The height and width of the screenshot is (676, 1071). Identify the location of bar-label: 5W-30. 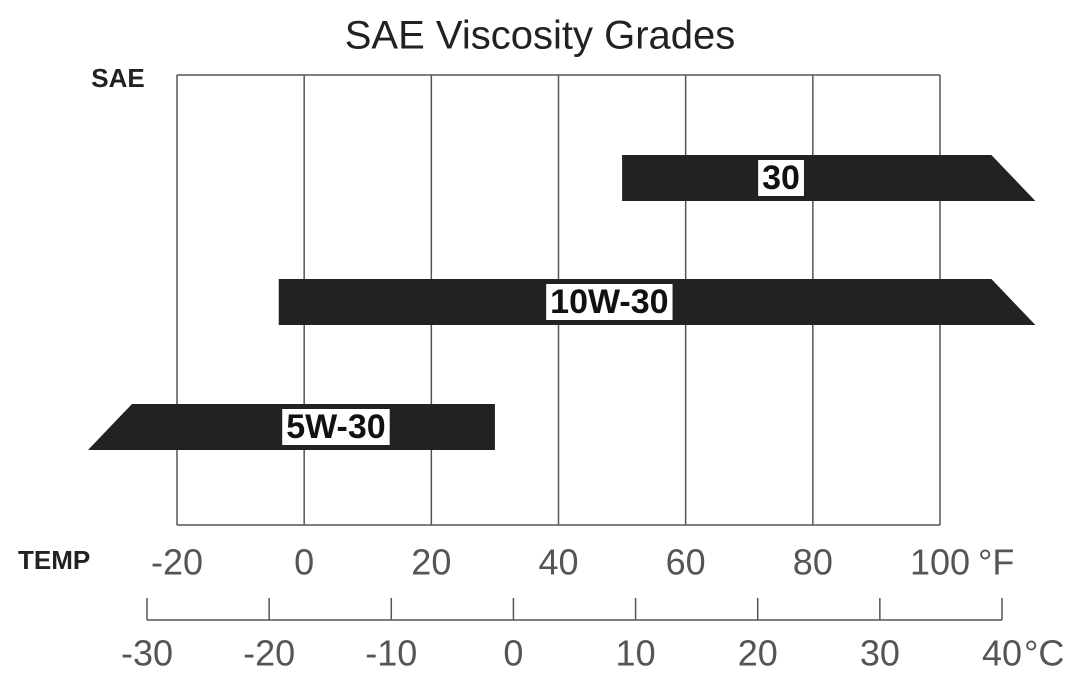
(335, 427).